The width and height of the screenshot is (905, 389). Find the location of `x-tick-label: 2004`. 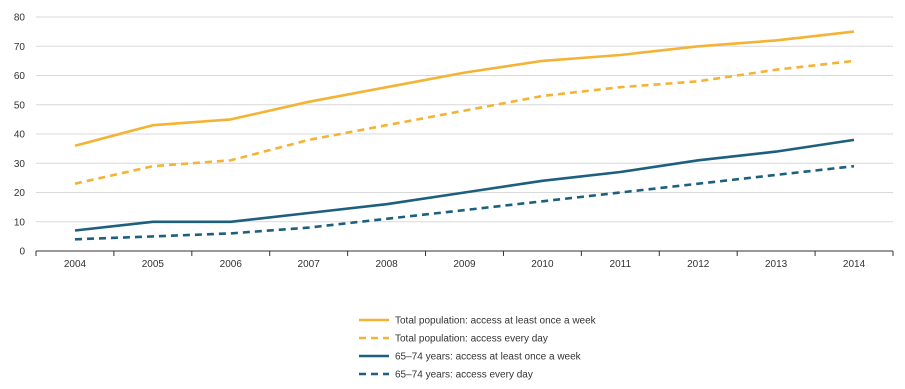

x-tick-label: 2004 is located at coordinates (75, 264).